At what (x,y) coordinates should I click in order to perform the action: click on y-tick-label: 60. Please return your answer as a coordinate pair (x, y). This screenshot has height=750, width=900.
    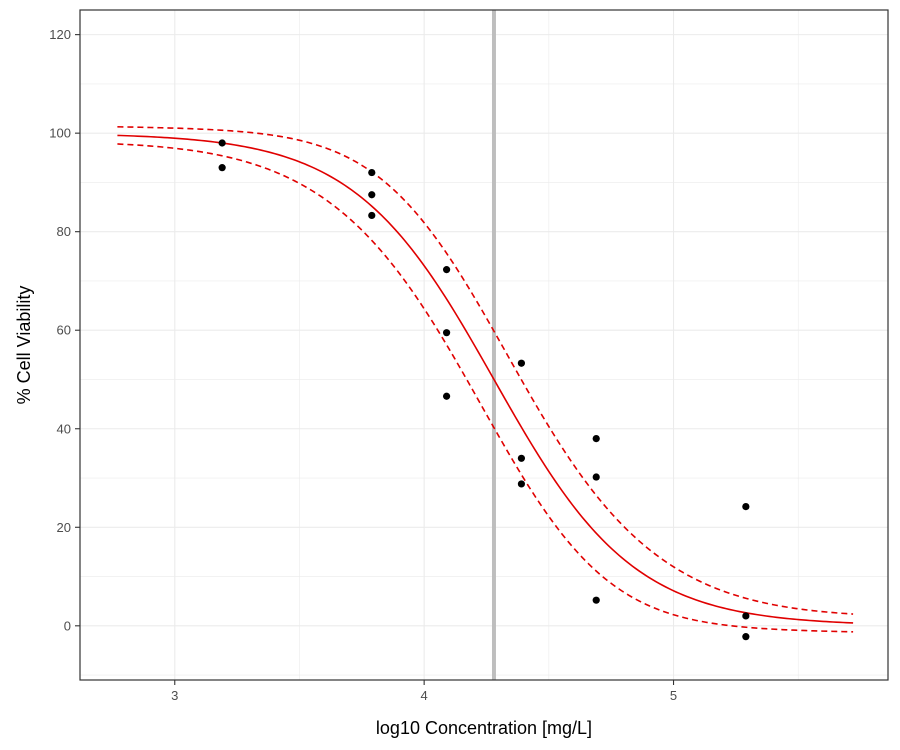
    Looking at the image, I should click on (64, 330).